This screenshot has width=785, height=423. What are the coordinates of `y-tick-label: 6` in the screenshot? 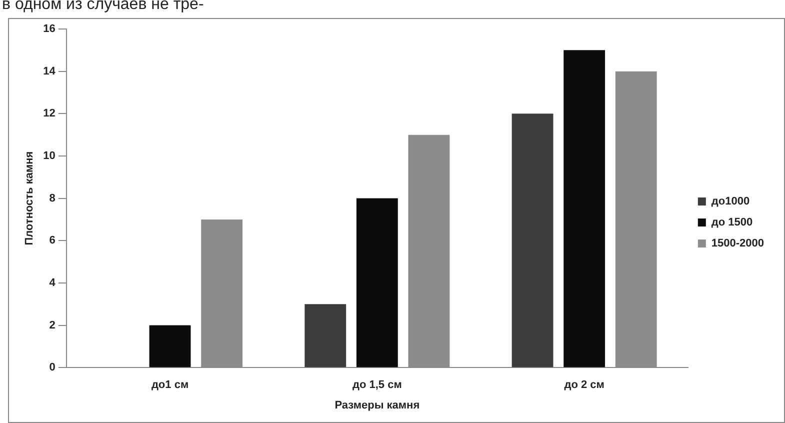 It's located at (52, 240).